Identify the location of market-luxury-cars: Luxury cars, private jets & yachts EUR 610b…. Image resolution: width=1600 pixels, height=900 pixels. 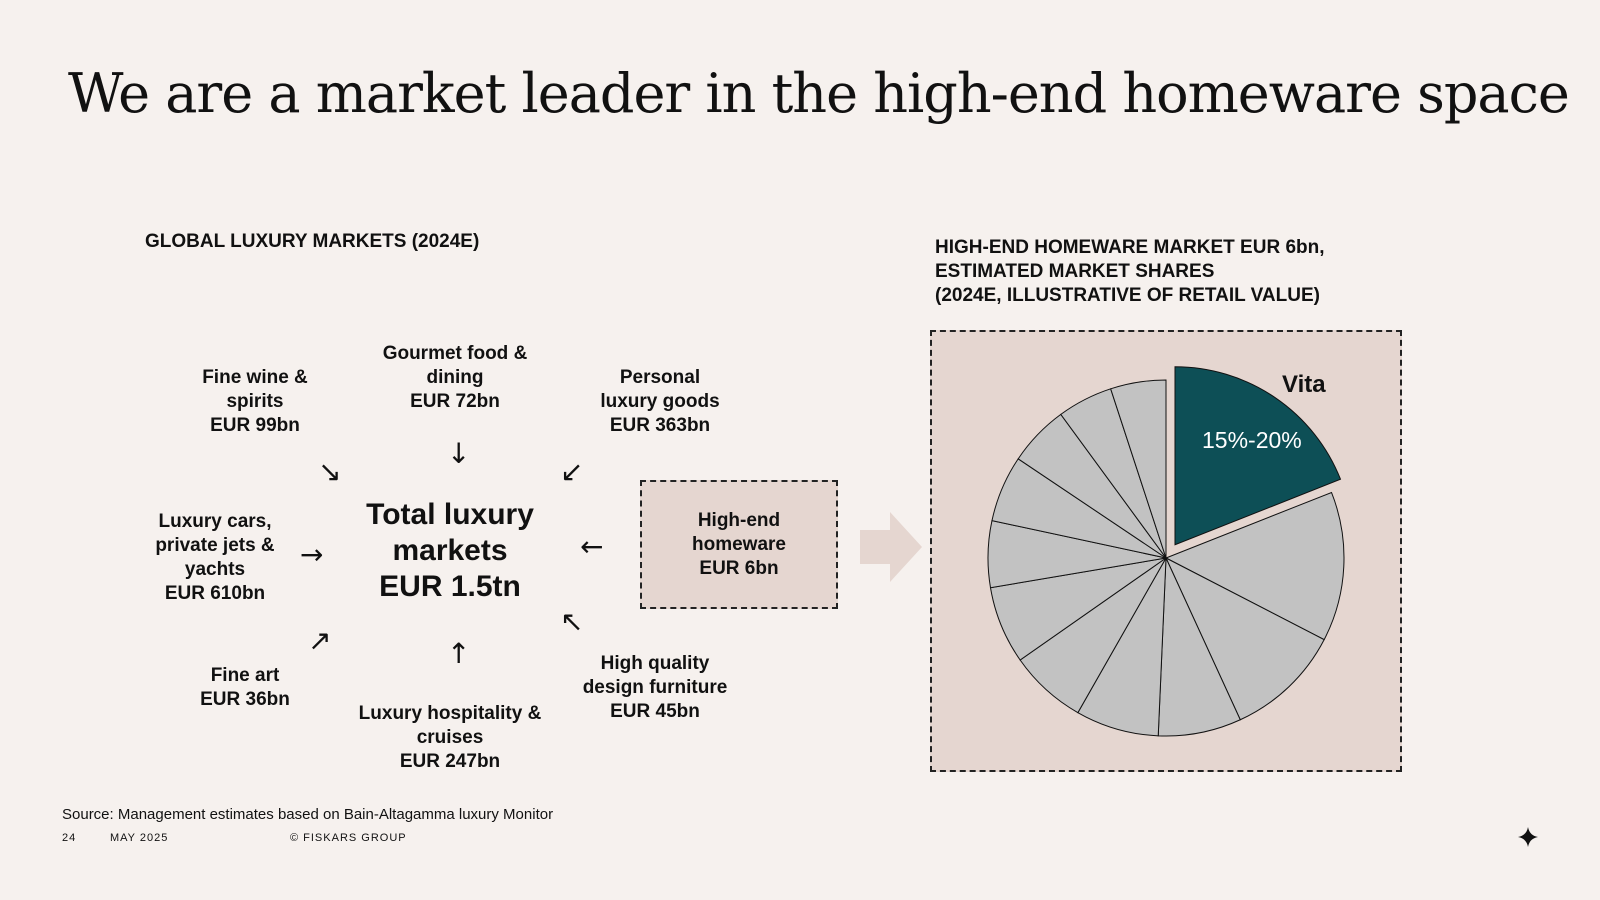
(215, 557).